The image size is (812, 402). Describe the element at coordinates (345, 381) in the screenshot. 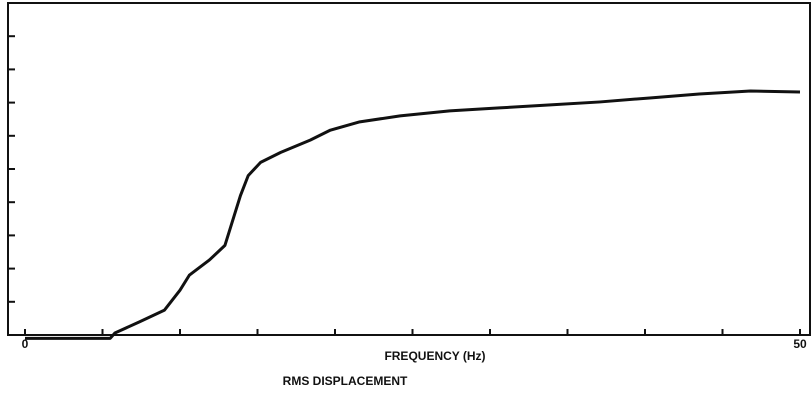

I see `chart-title: RMS DISPLACEMENT` at that location.